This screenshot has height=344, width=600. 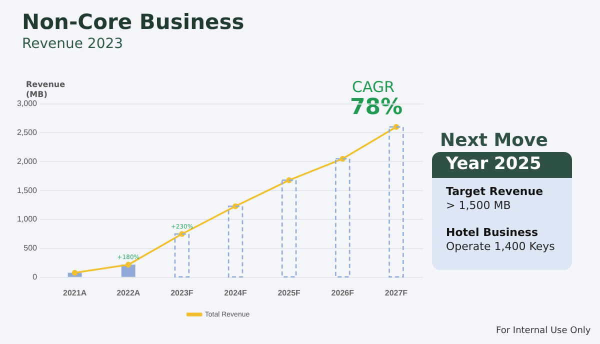 I want to click on text: Hotel Business, so click(x=492, y=232).